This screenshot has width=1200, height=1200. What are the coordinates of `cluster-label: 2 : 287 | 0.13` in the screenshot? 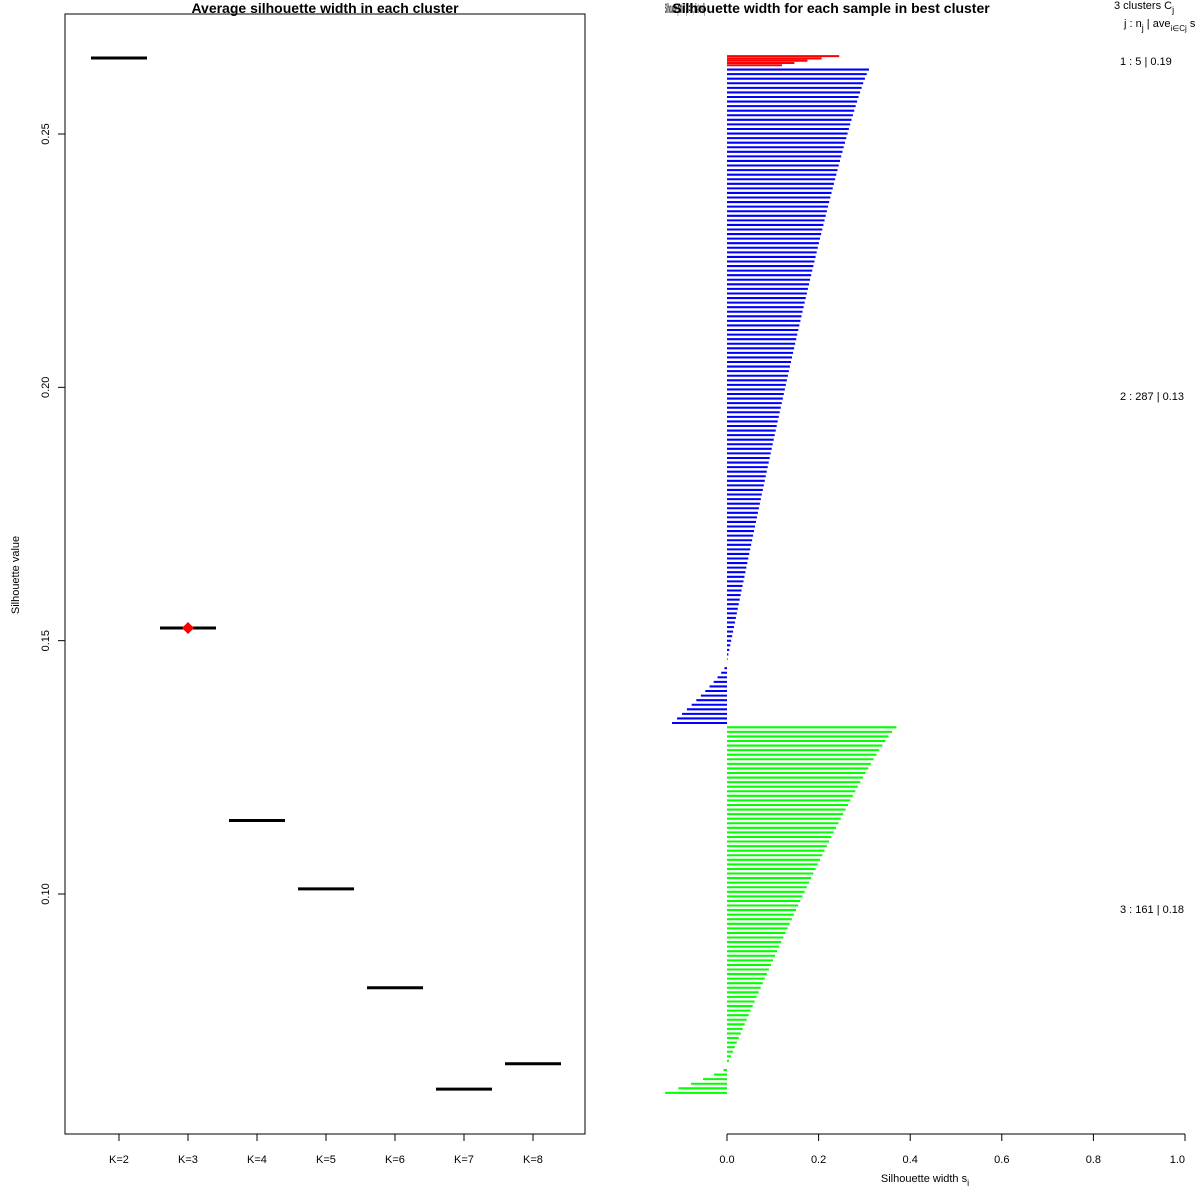 It's located at (1152, 397).